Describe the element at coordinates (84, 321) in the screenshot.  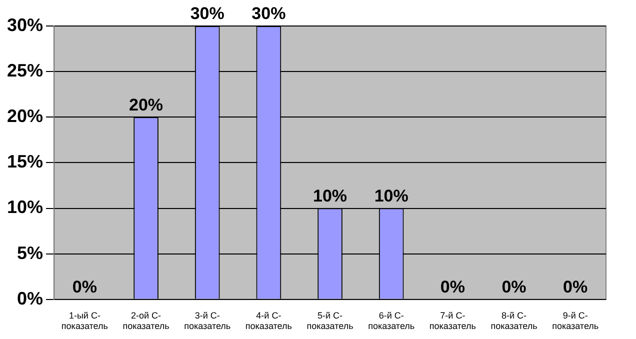
I see `x-tick-label: 1-ый C-показатель` at that location.